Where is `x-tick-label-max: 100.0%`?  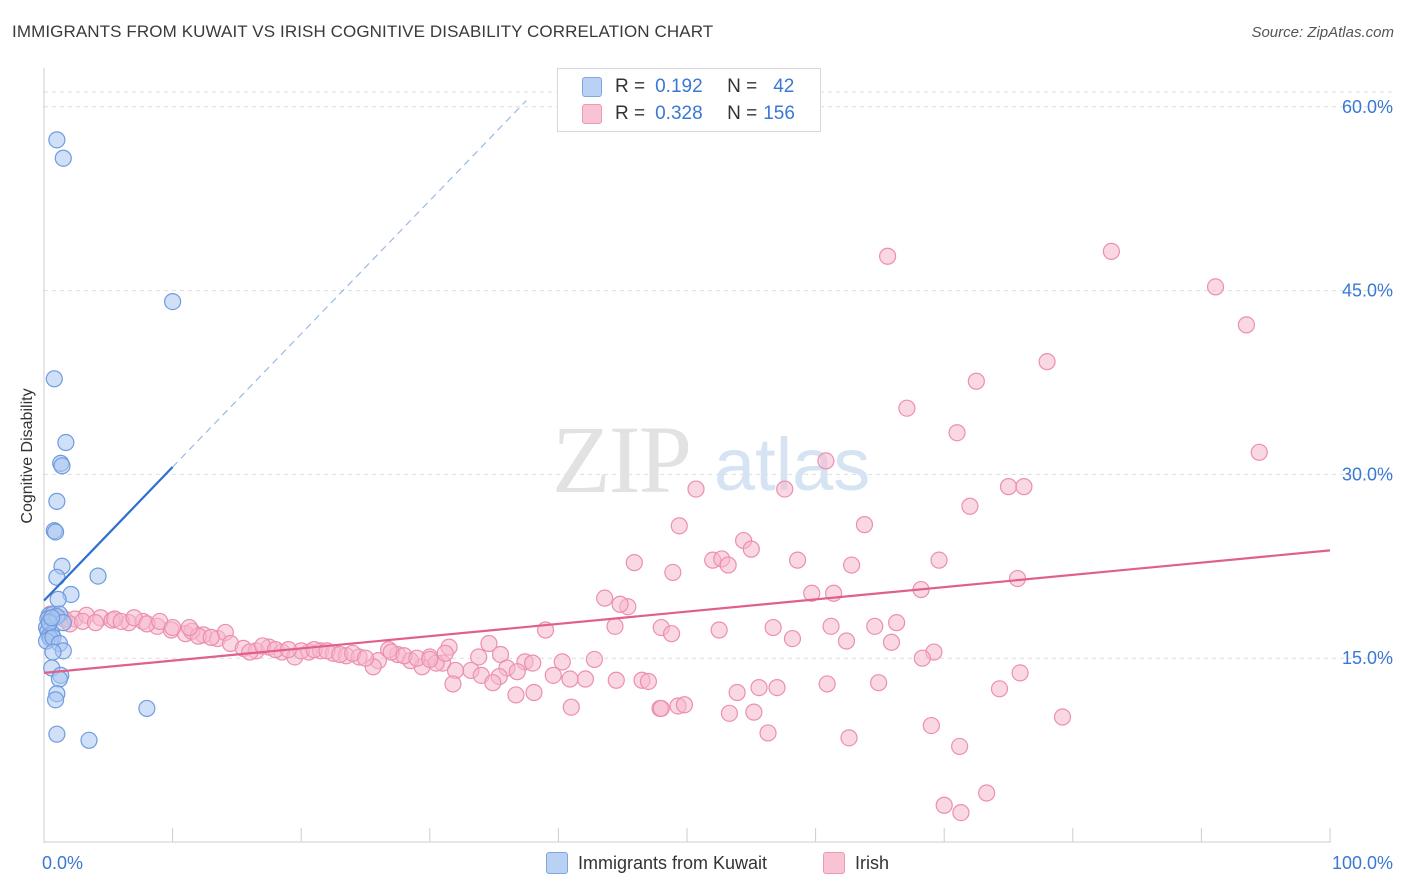 x-tick-label-max: 100.0% is located at coordinates (1362, 863).